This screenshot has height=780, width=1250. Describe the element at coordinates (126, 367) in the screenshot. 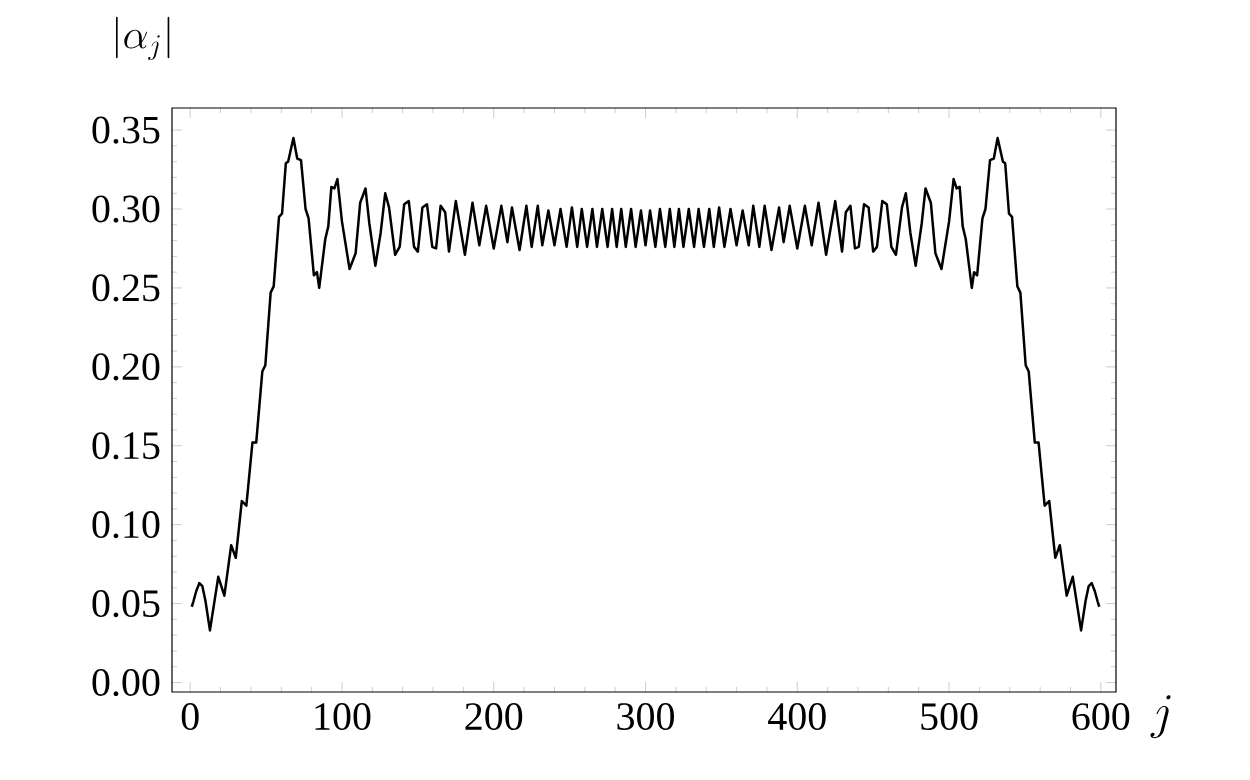

I see `y-tick-label: 0.20` at that location.